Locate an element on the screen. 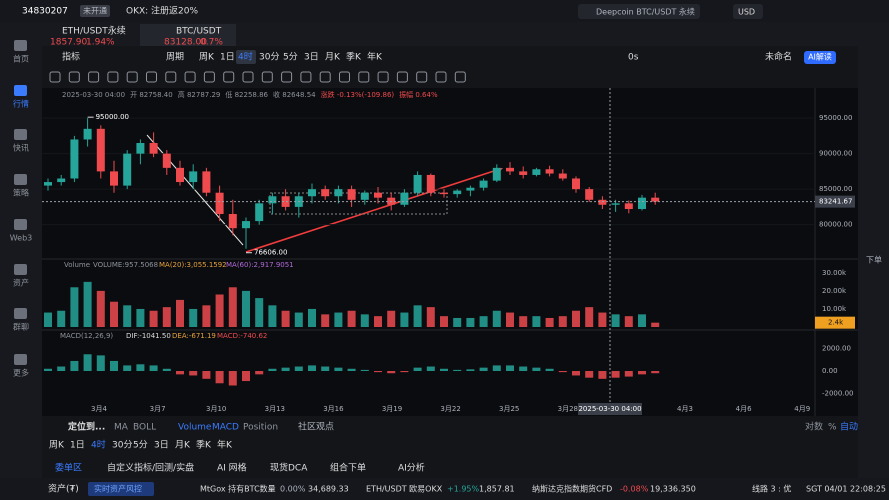 The height and width of the screenshot is (500, 889). panel-tab: 委单区 is located at coordinates (68, 468).